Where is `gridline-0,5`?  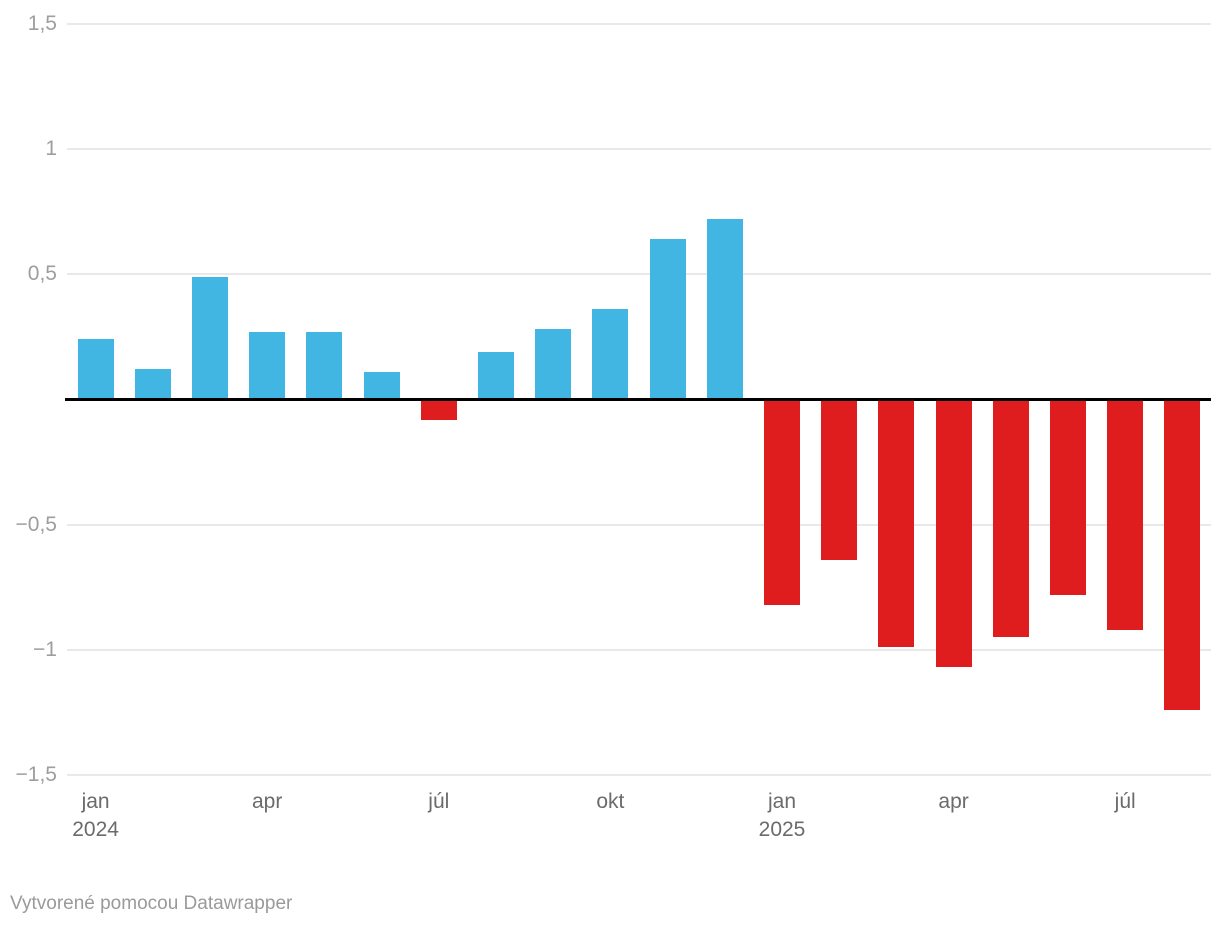
gridline-0,5 is located at coordinates (639, 274).